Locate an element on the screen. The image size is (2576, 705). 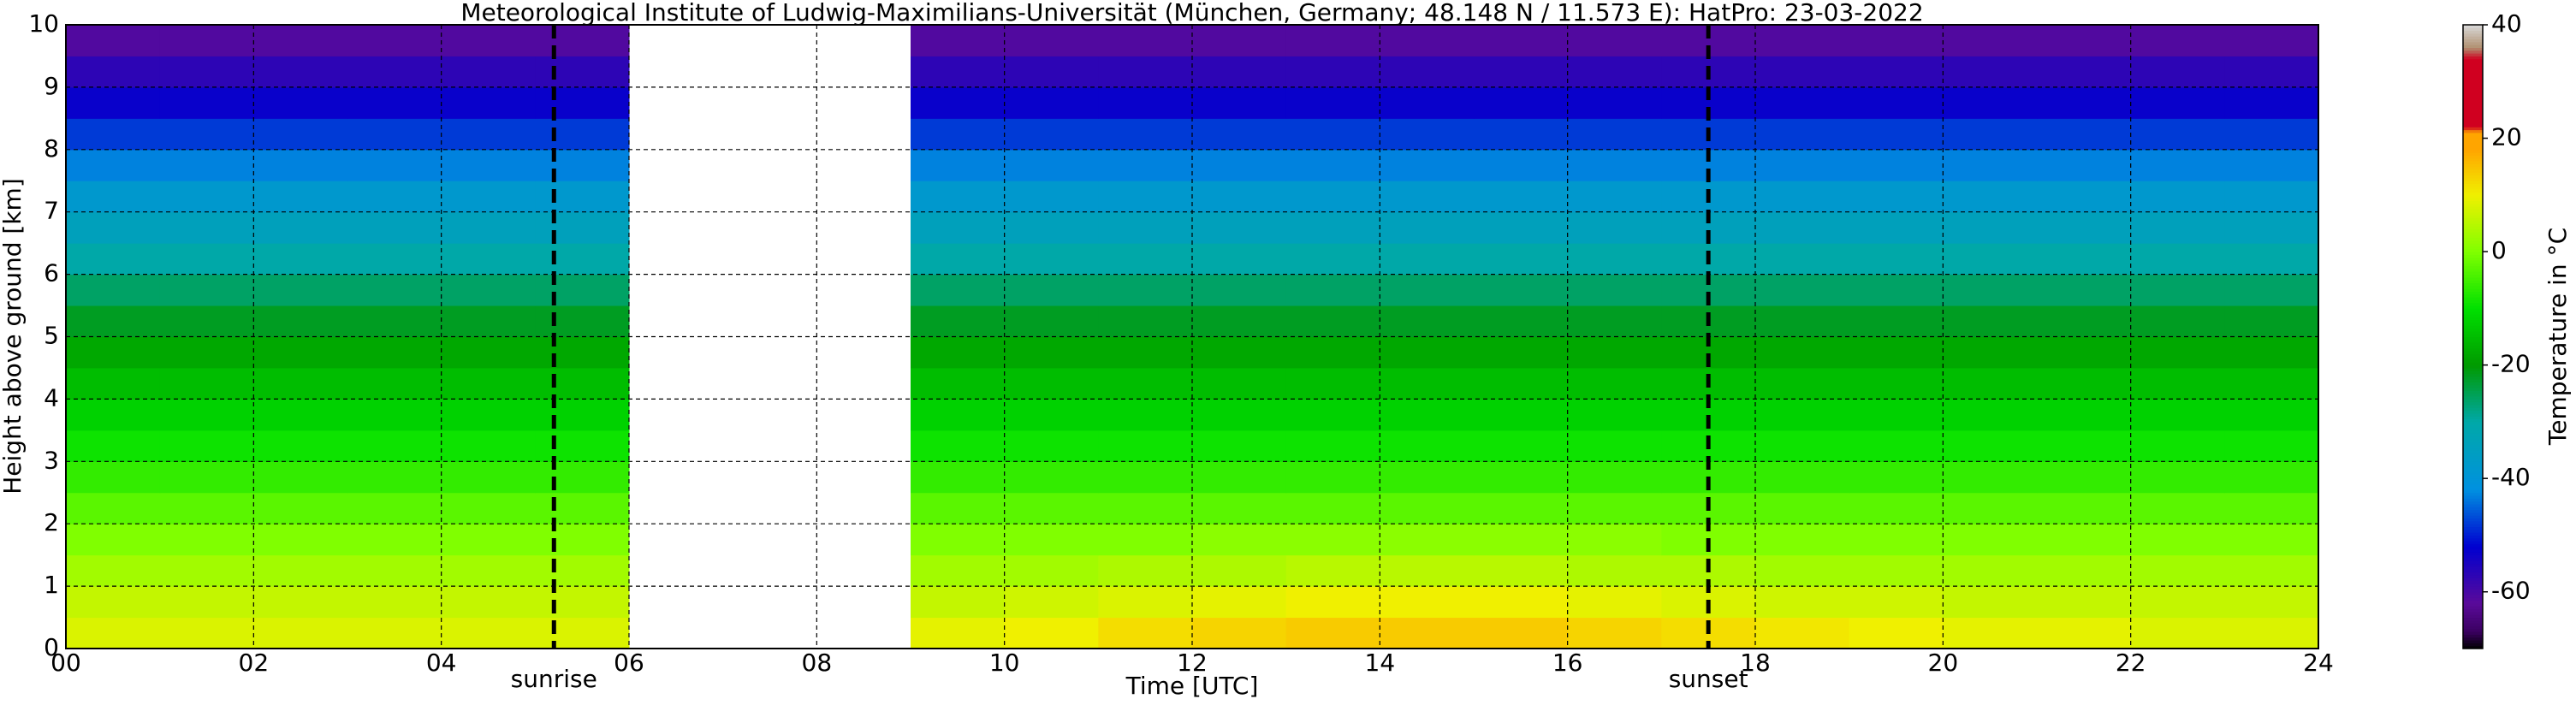
x-tick-label: 06 is located at coordinates (629, 663).